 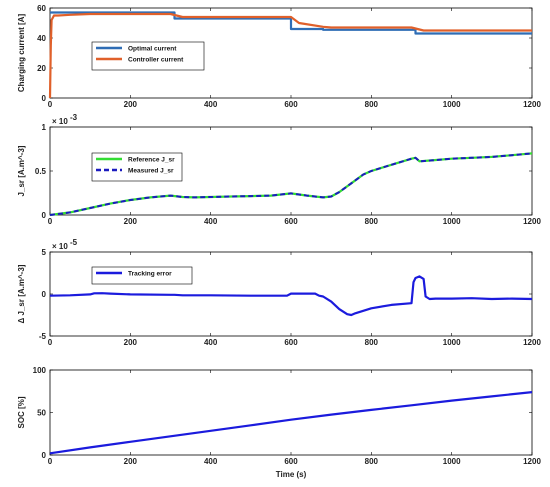 What do you see at coordinates (21, 170) in the screenshot?
I see `y-axis-label: J_sr [A.m^-3]` at bounding box center [21, 170].